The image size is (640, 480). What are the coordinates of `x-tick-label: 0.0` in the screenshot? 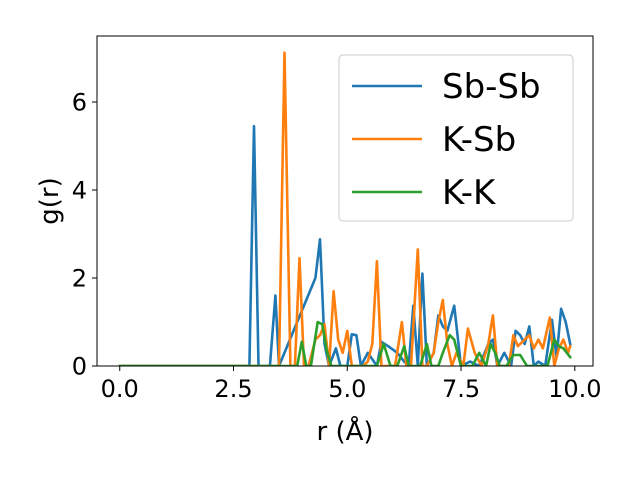 It's located at (120, 389).